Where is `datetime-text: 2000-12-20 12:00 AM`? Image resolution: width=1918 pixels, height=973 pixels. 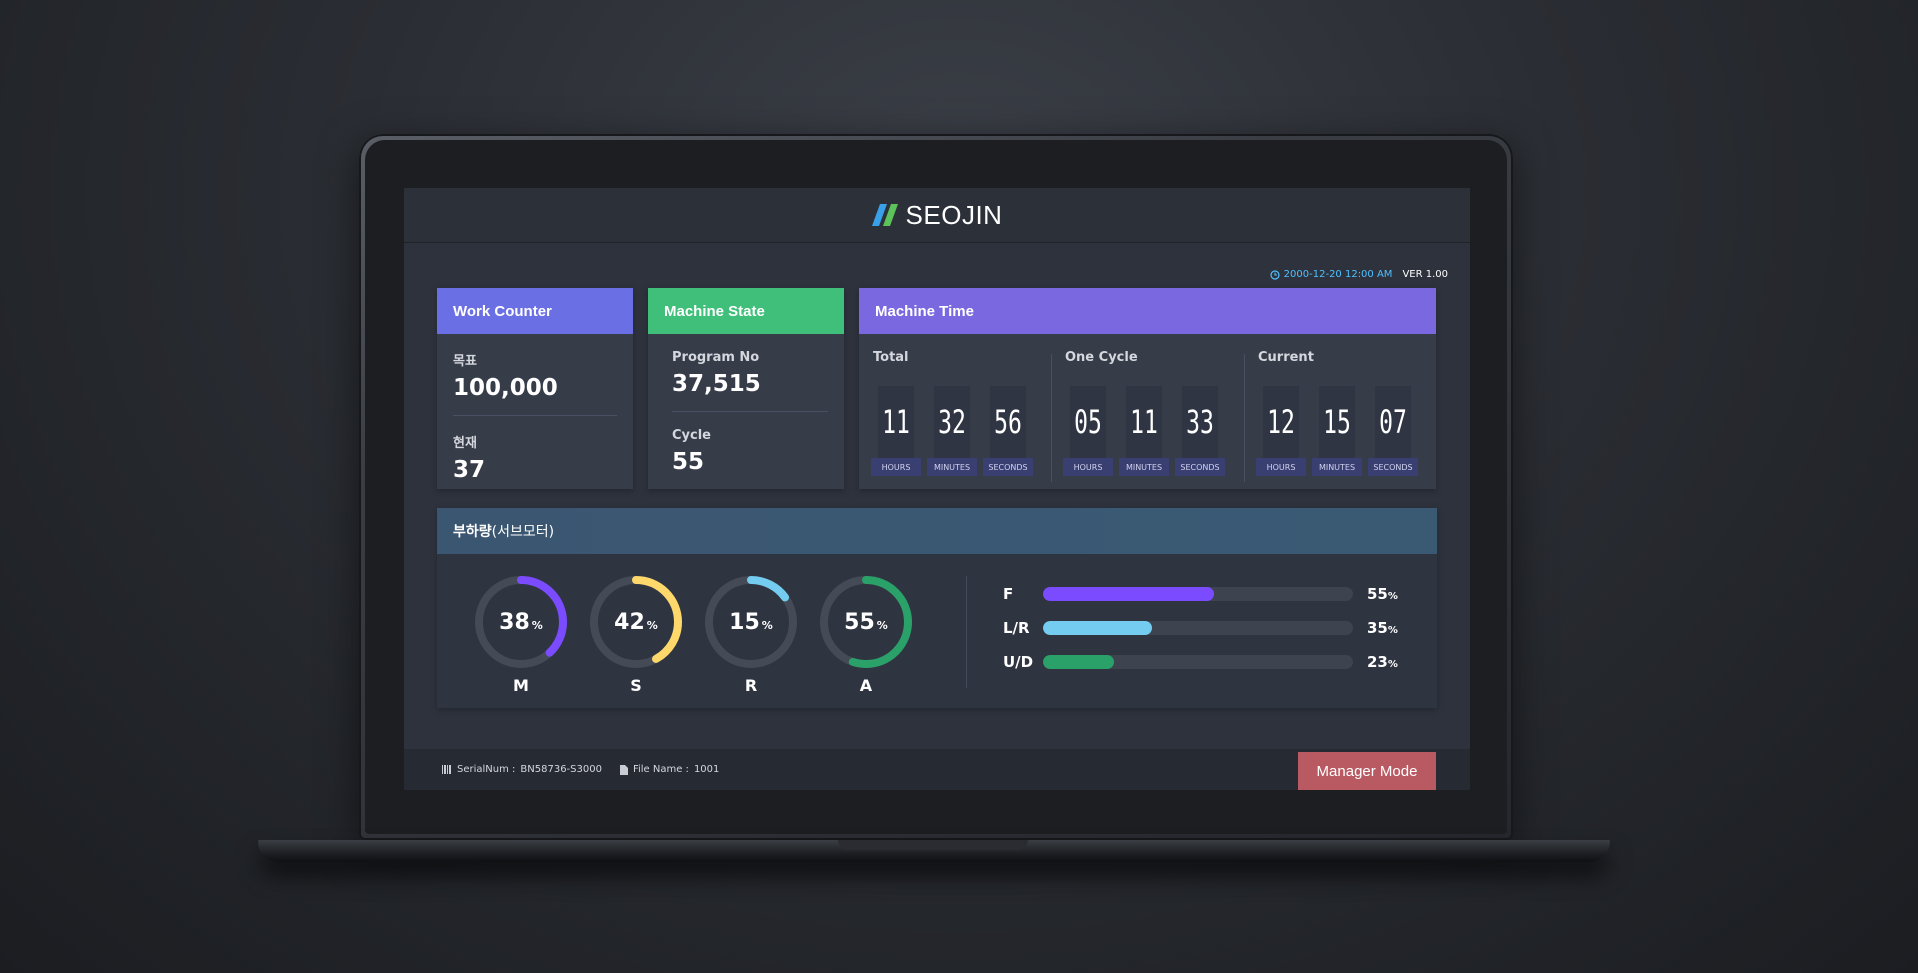 datetime-text: 2000-12-20 12:00 AM is located at coordinates (1338, 274).